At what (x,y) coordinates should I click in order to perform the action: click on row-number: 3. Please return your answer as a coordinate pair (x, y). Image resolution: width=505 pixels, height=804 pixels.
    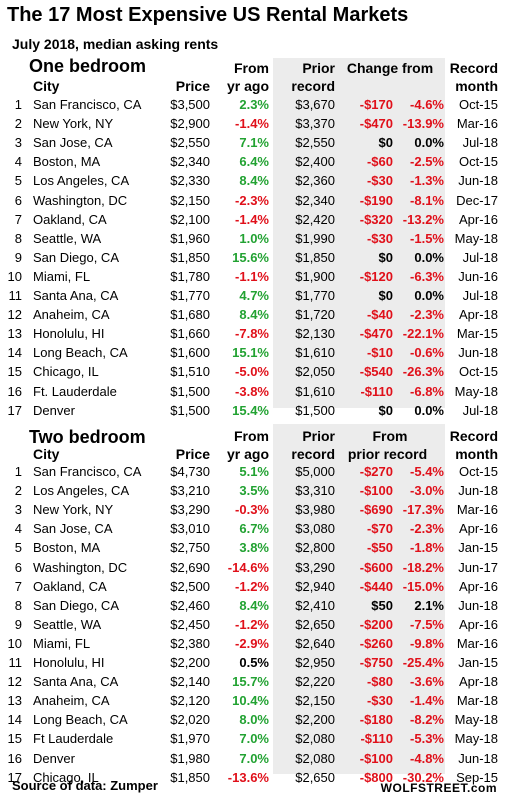
    Looking at the image, I should click on (18, 143).